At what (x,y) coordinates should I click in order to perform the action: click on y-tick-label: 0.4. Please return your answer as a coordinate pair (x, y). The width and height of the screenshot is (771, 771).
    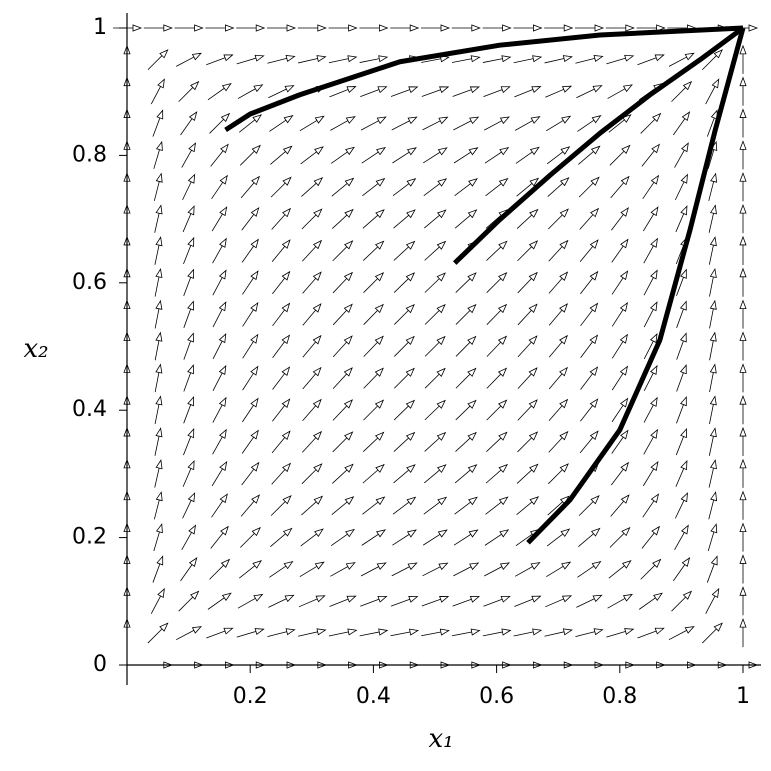
    Looking at the image, I should click on (89, 409).